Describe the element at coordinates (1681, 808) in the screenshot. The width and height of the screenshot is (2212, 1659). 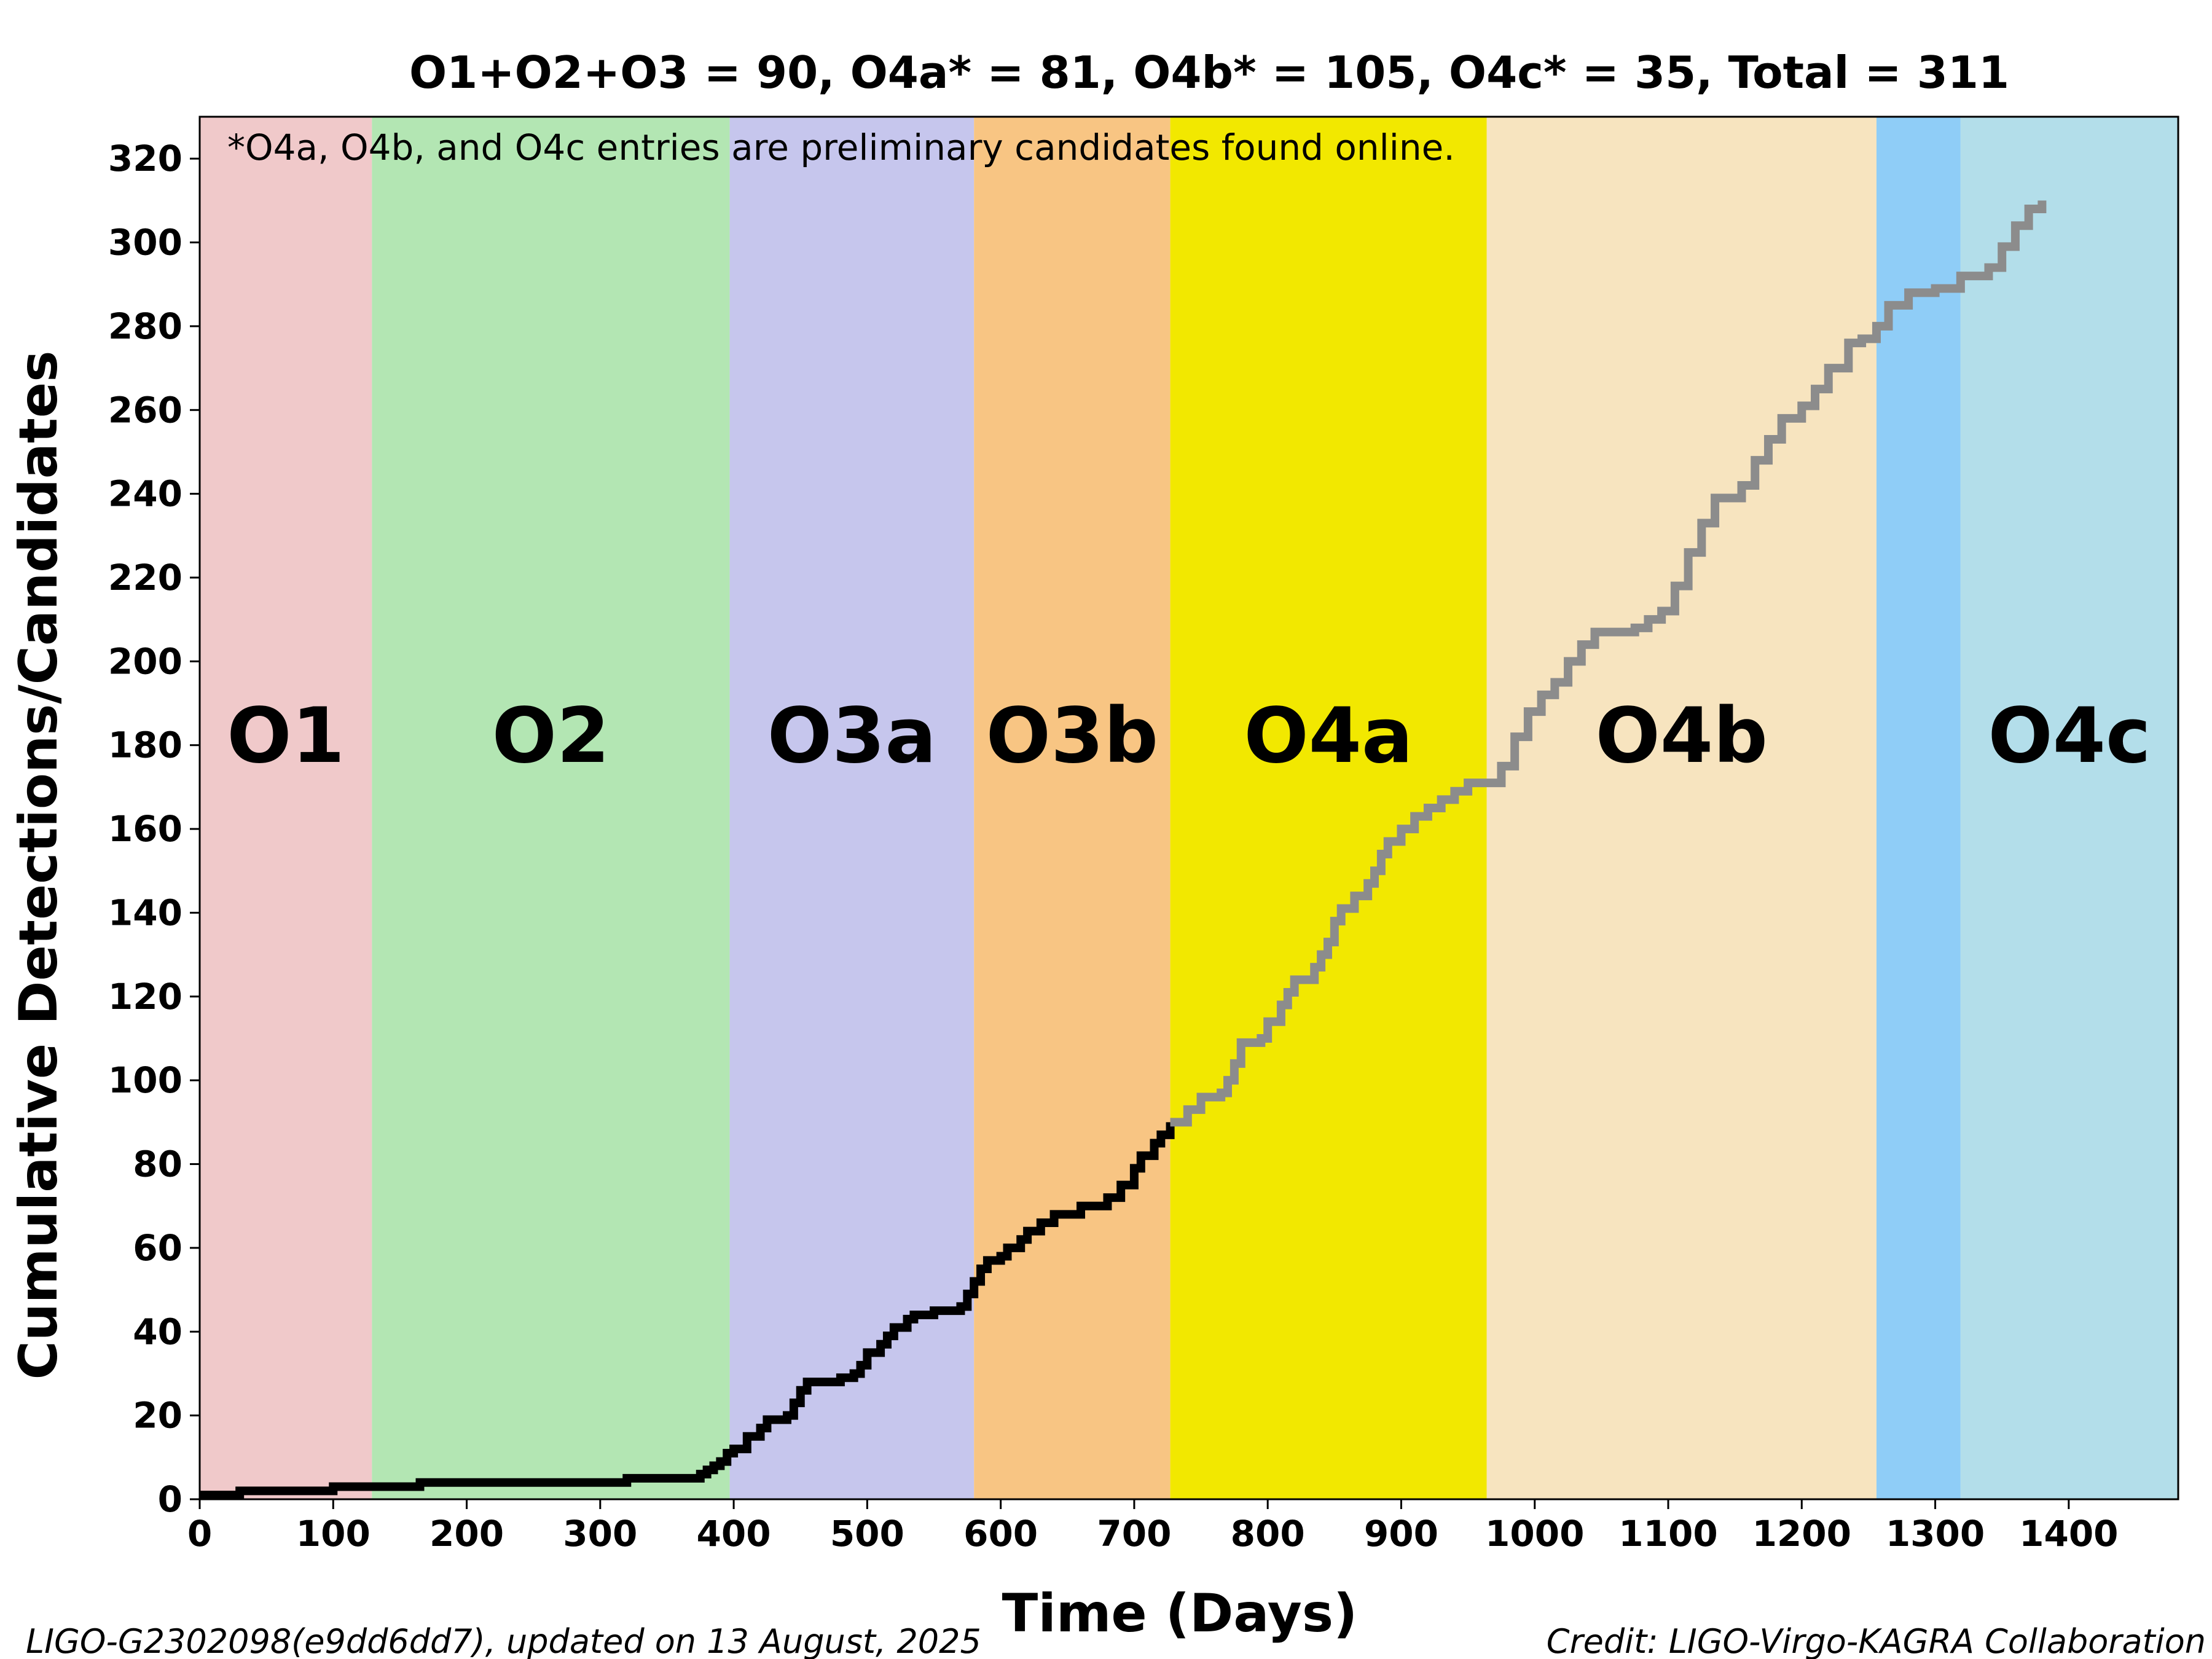
I see `band-o4b` at that location.